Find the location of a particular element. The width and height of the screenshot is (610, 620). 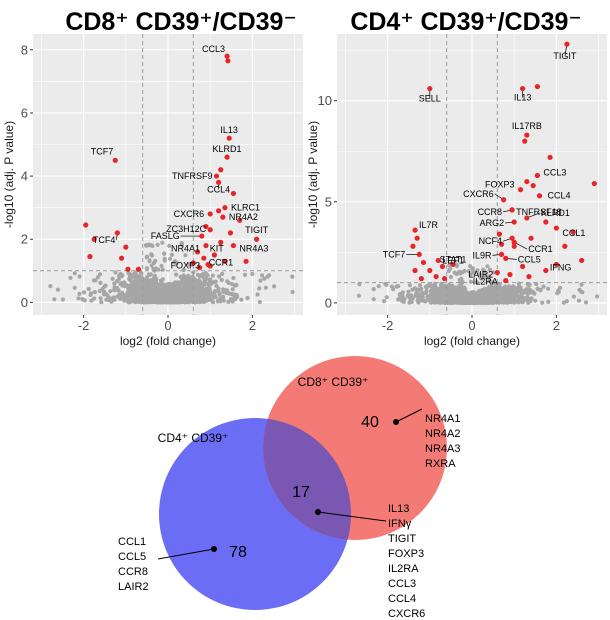

gene-label-nr4a3: NR4A3 is located at coordinates (253, 249).